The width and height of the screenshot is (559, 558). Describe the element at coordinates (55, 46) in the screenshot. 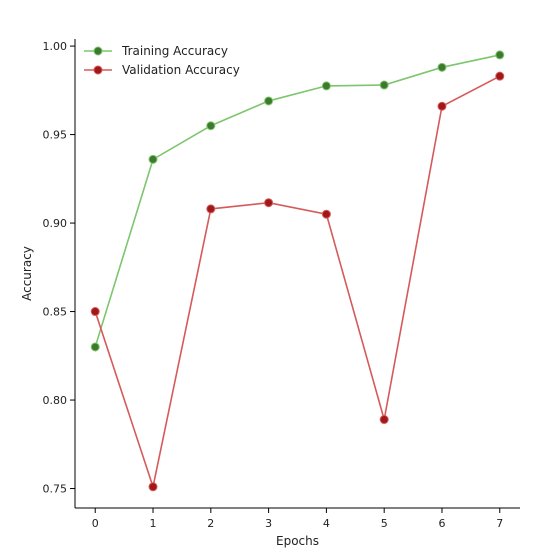

I see `y-tick-label: 1.00` at that location.